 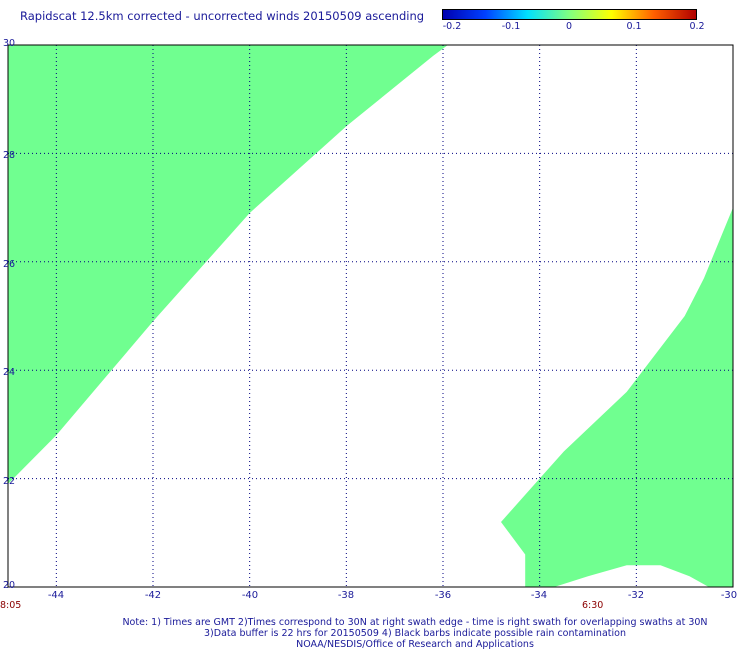 What do you see at coordinates (697, 26) in the screenshot?
I see `colorbar-tick: 0.2` at bounding box center [697, 26].